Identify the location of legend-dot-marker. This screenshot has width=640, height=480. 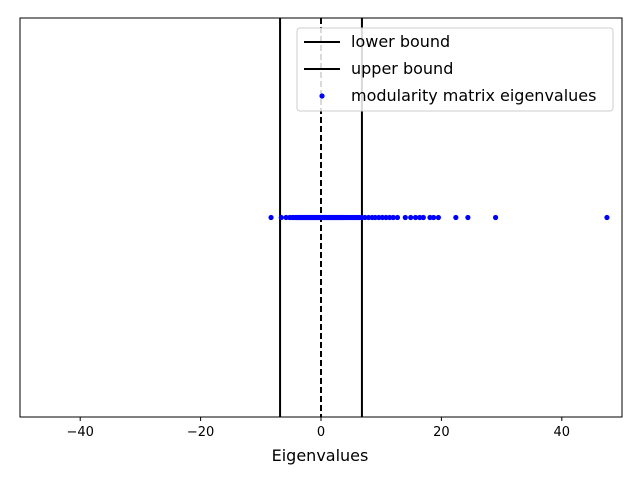
(322, 96).